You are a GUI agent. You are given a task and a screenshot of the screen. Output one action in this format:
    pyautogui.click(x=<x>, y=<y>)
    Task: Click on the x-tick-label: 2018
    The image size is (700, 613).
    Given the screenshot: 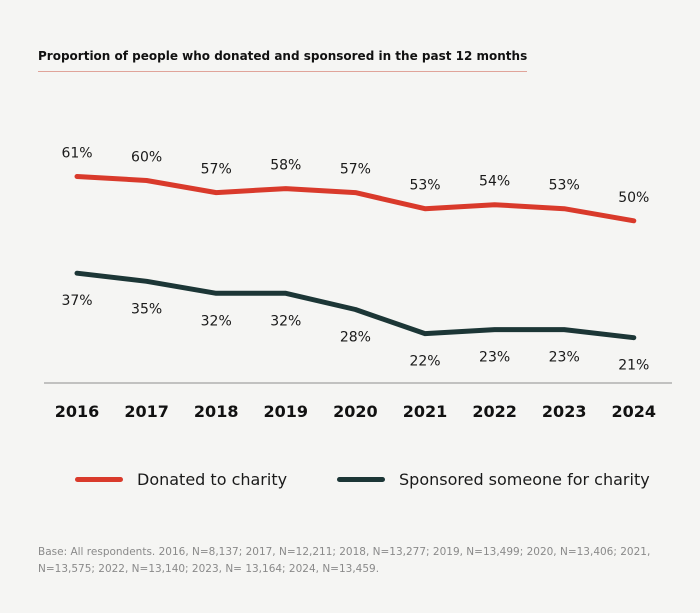 What is the action you would take?
    pyautogui.click(x=216, y=411)
    